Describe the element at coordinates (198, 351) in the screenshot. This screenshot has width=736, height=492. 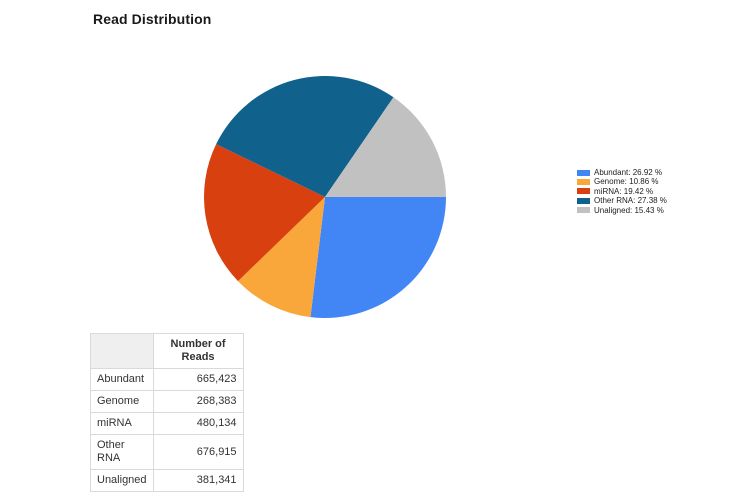
I see `table-header-number-of-reads: Number of Reads` at that location.